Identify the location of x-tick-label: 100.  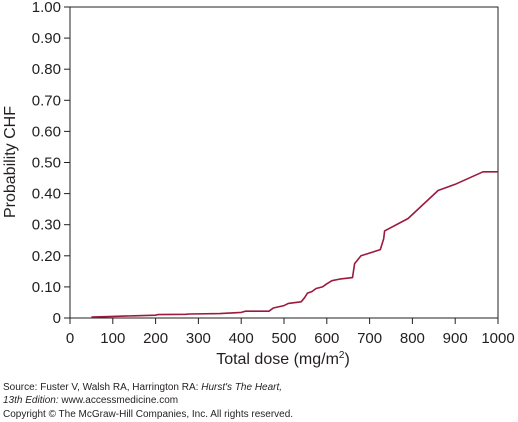
(112, 338).